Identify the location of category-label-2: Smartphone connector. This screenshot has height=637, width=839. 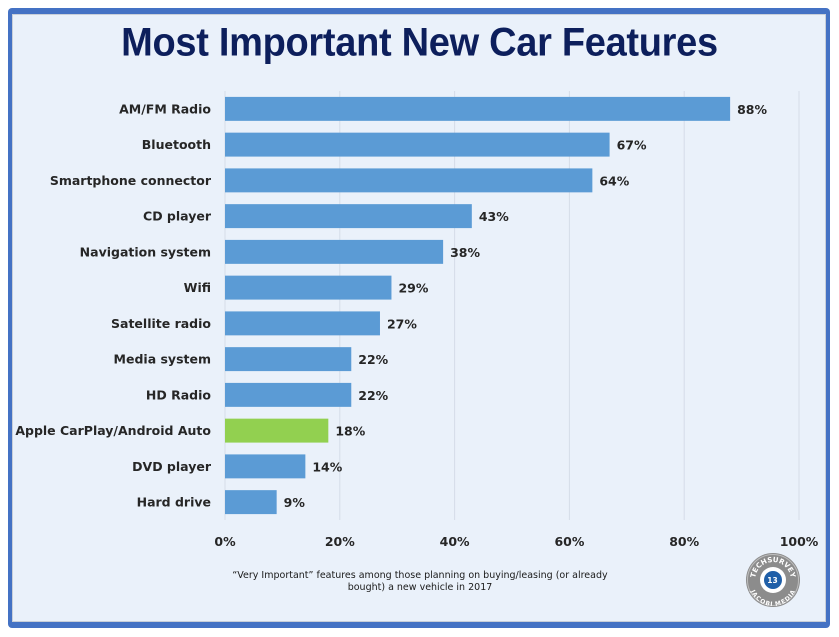
(131, 180).